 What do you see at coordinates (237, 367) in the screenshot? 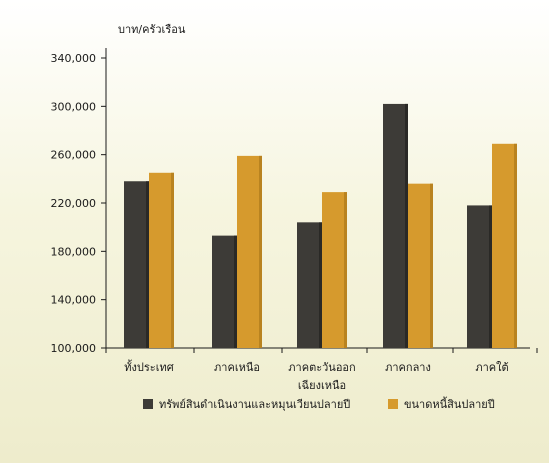
I see `x-category-label: ภาคเหนือ` at bounding box center [237, 367].